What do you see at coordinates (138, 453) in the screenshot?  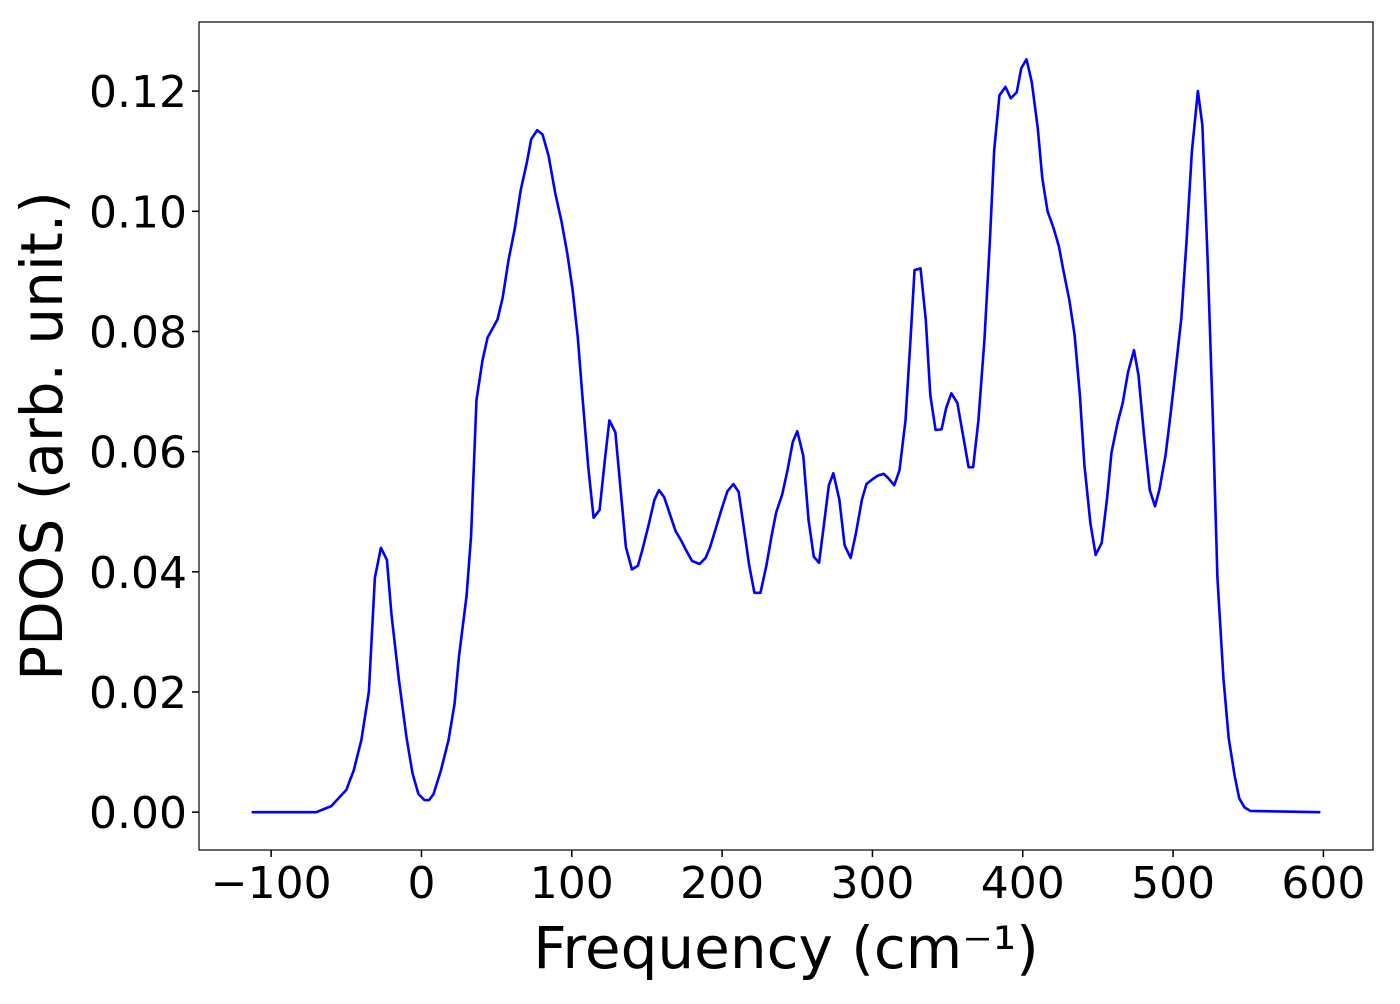 I see `y-tick-label: 0.06` at bounding box center [138, 453].